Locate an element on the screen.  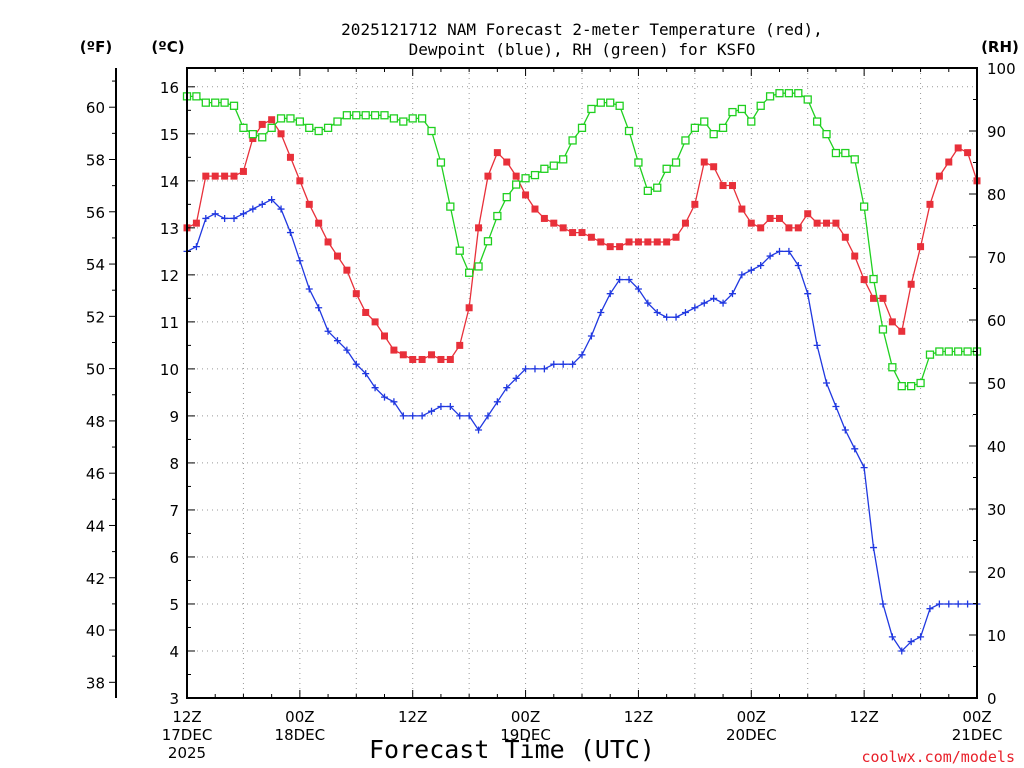
y-celsius-tick-label: 13 is located at coordinates (169, 229).